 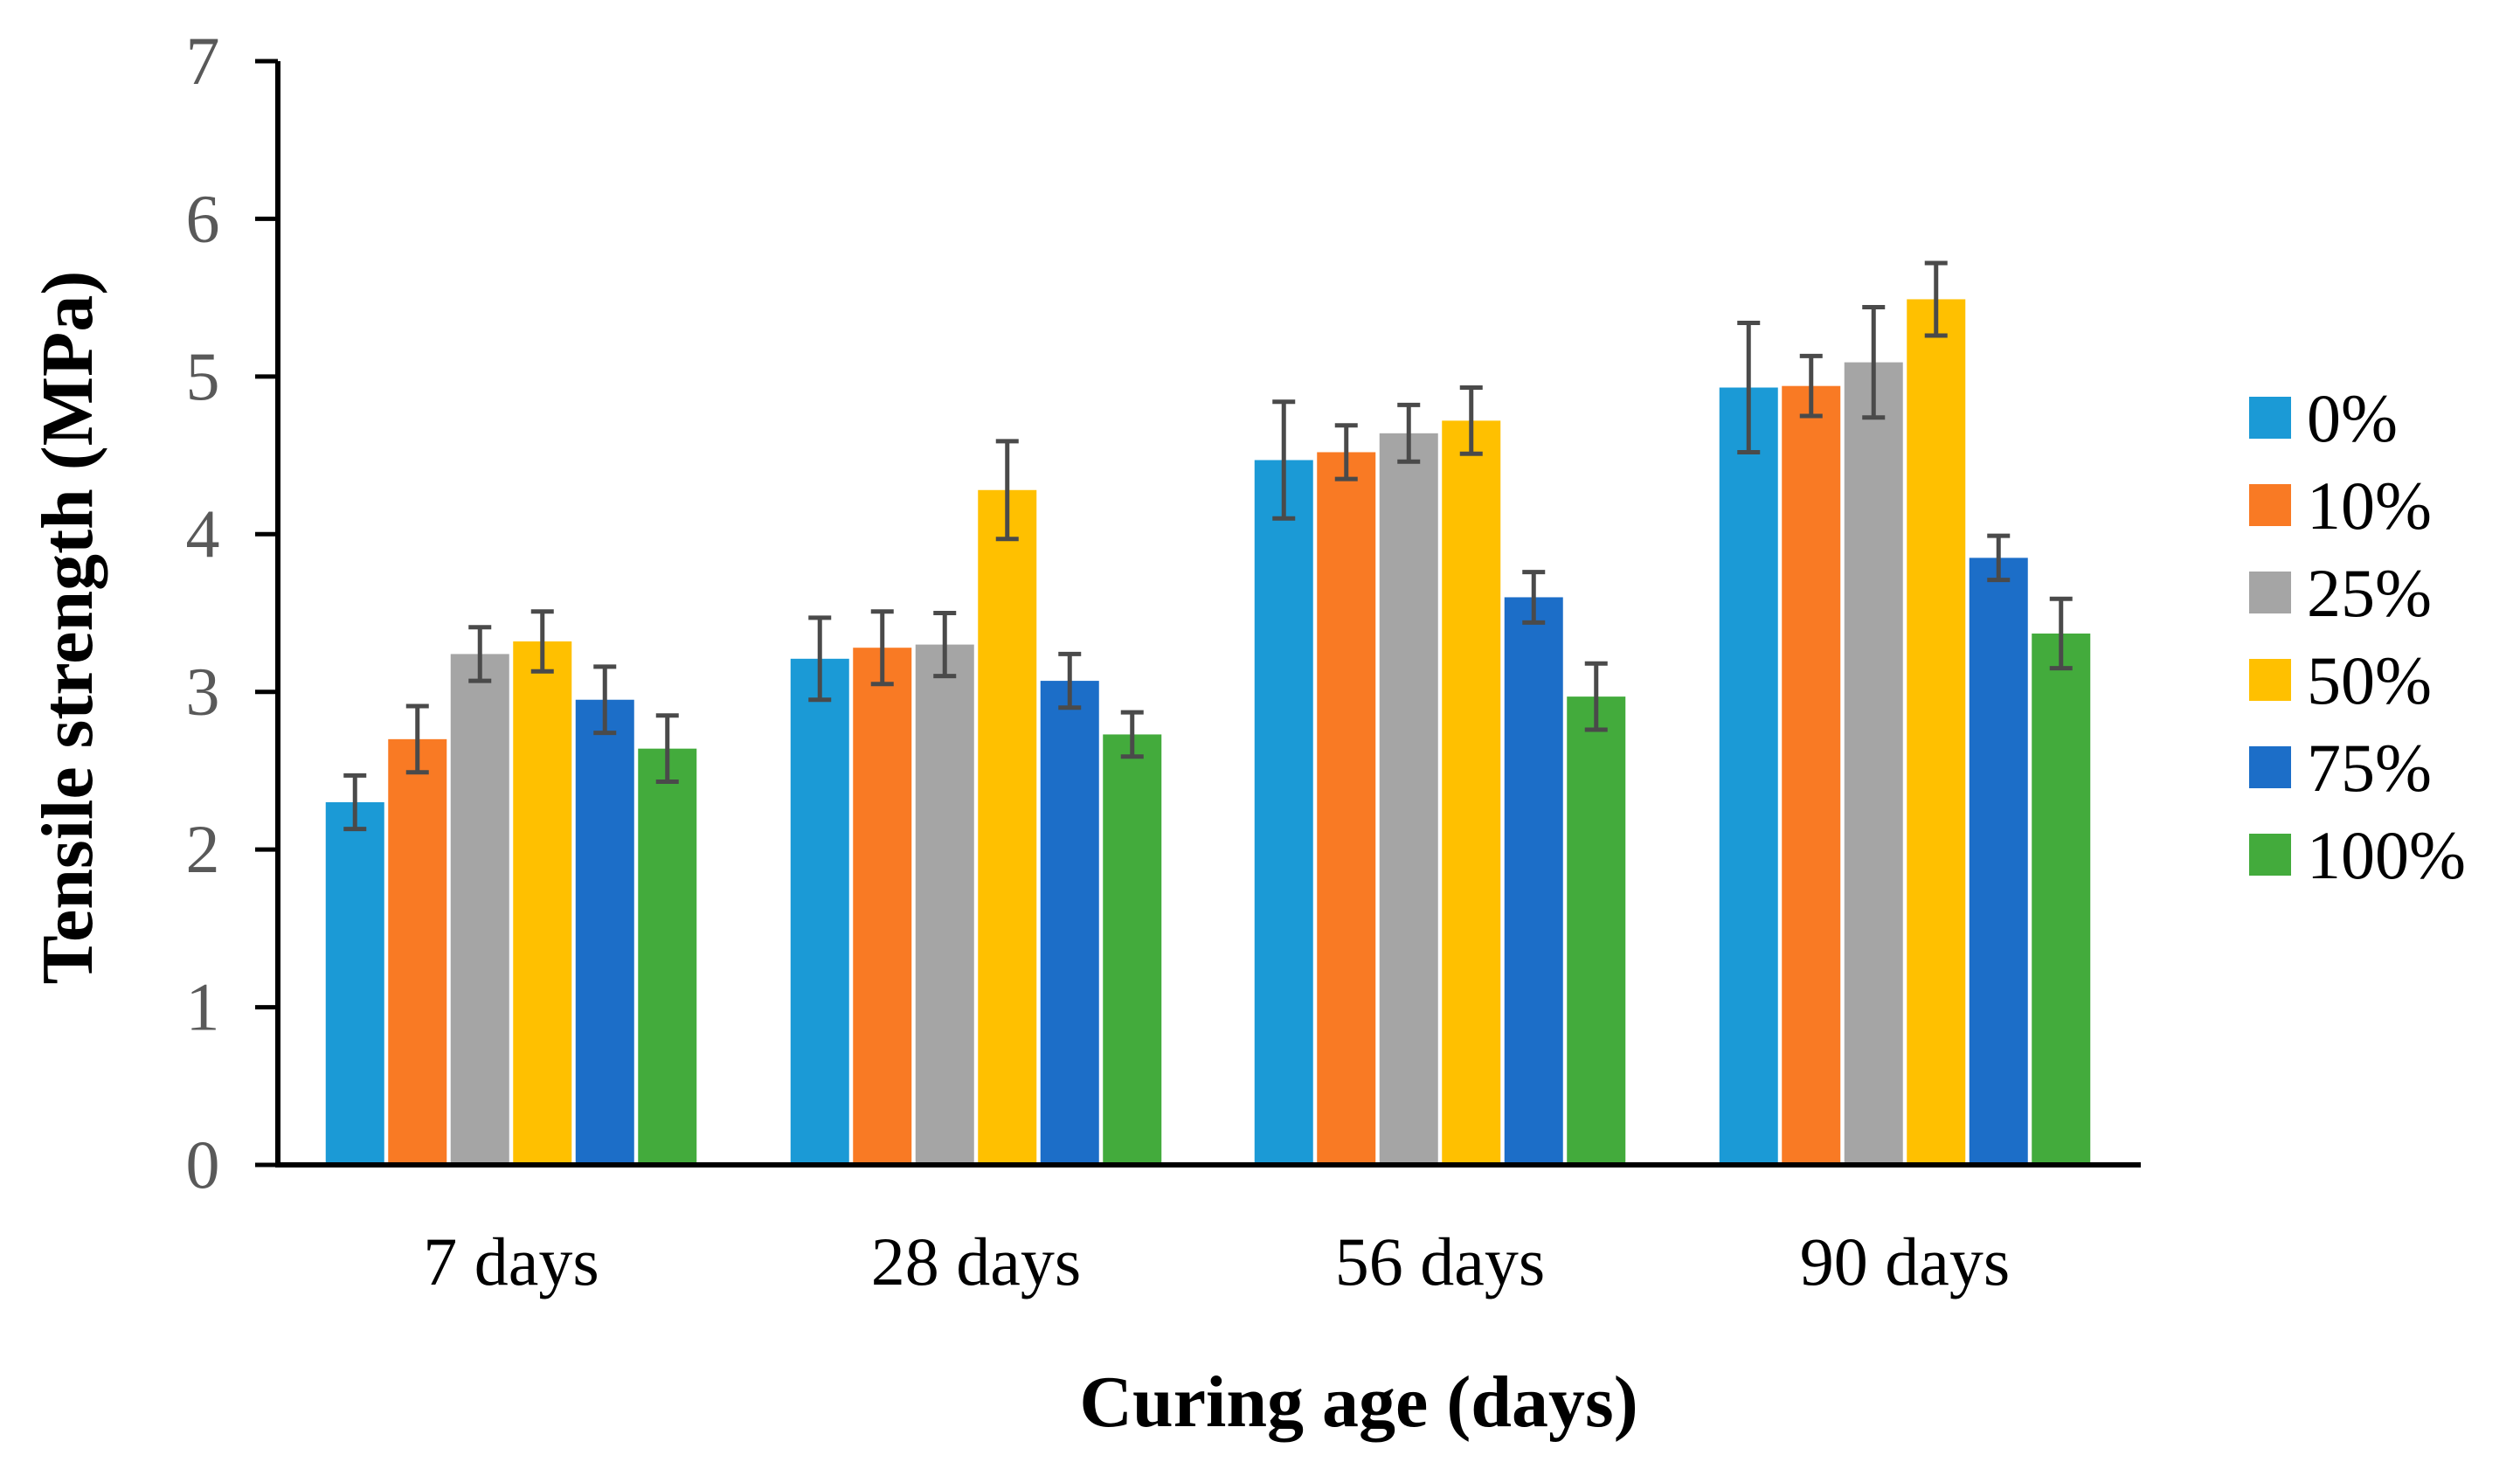 What do you see at coordinates (976, 1261) in the screenshot?
I see `x-tick-label-28-days: 28 days` at bounding box center [976, 1261].